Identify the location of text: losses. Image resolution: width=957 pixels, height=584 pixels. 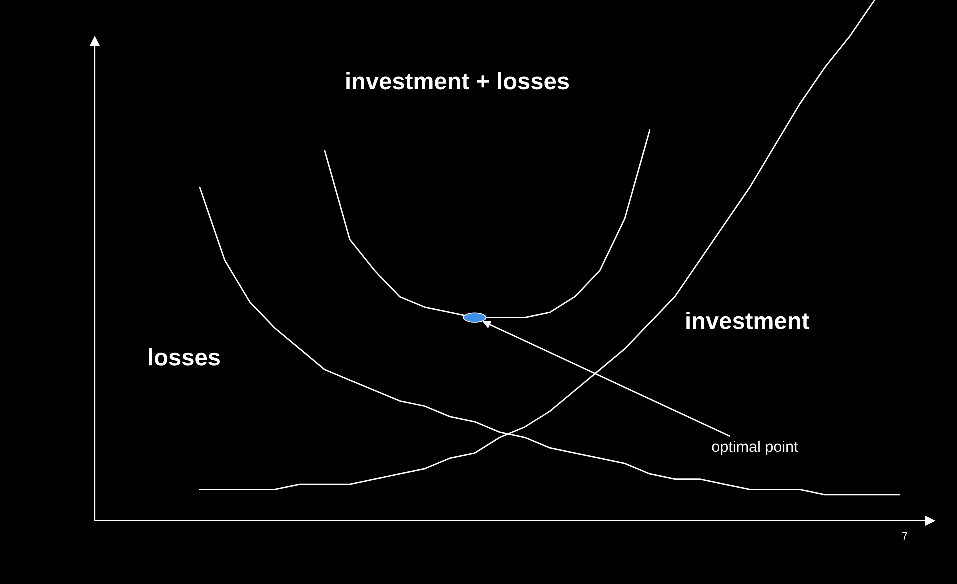
(184, 357).